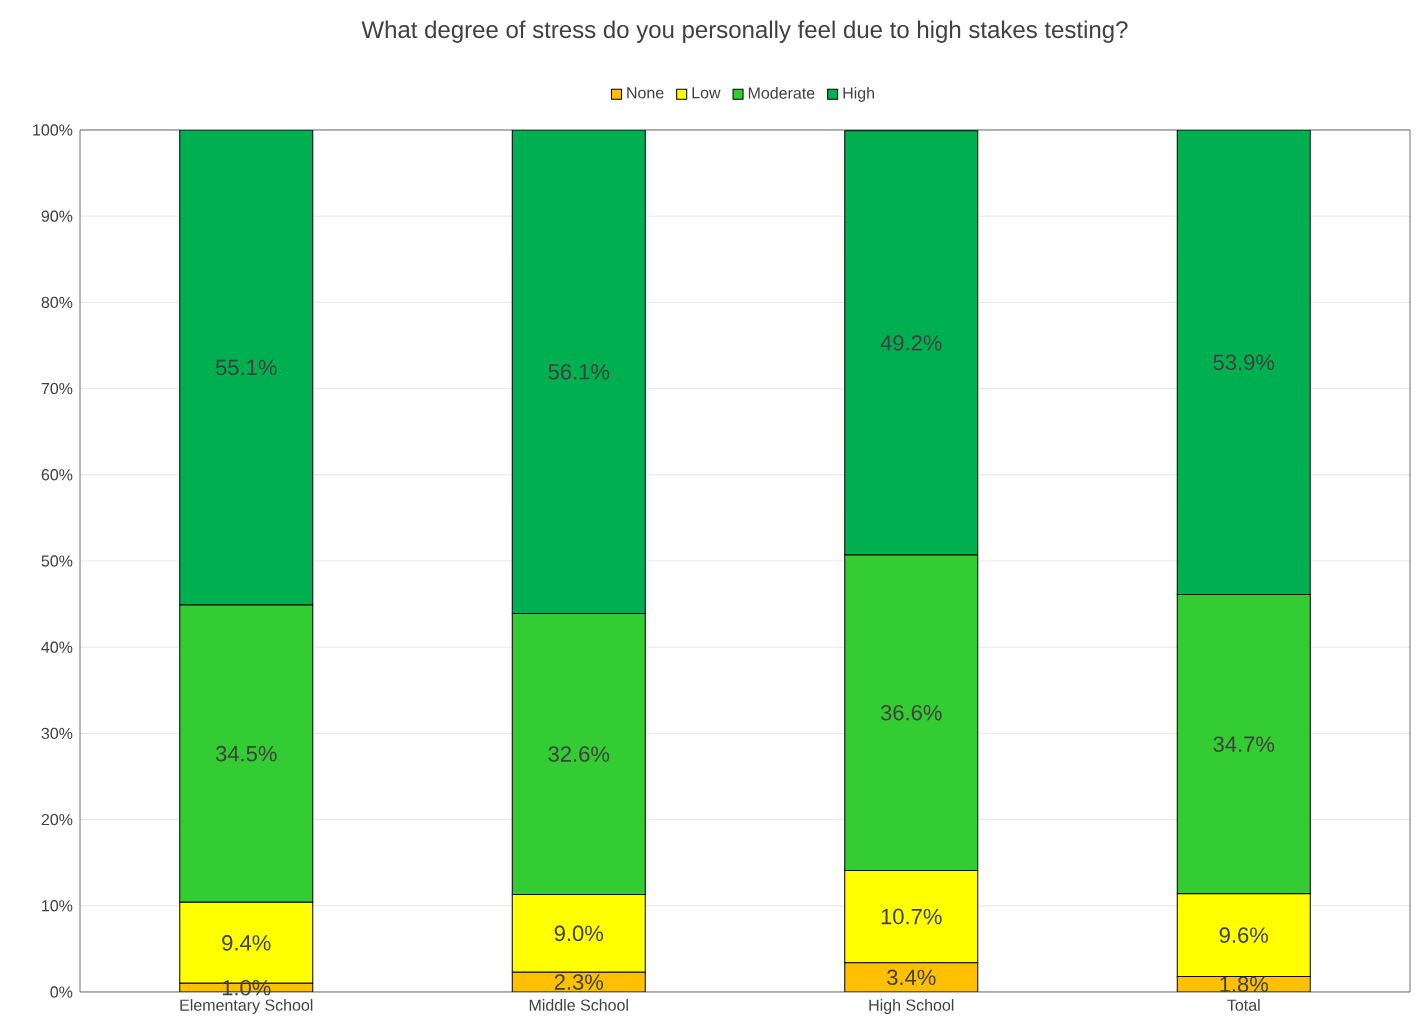 The width and height of the screenshot is (1422, 1036). What do you see at coordinates (859, 94) in the screenshot?
I see `legend-label: High` at bounding box center [859, 94].